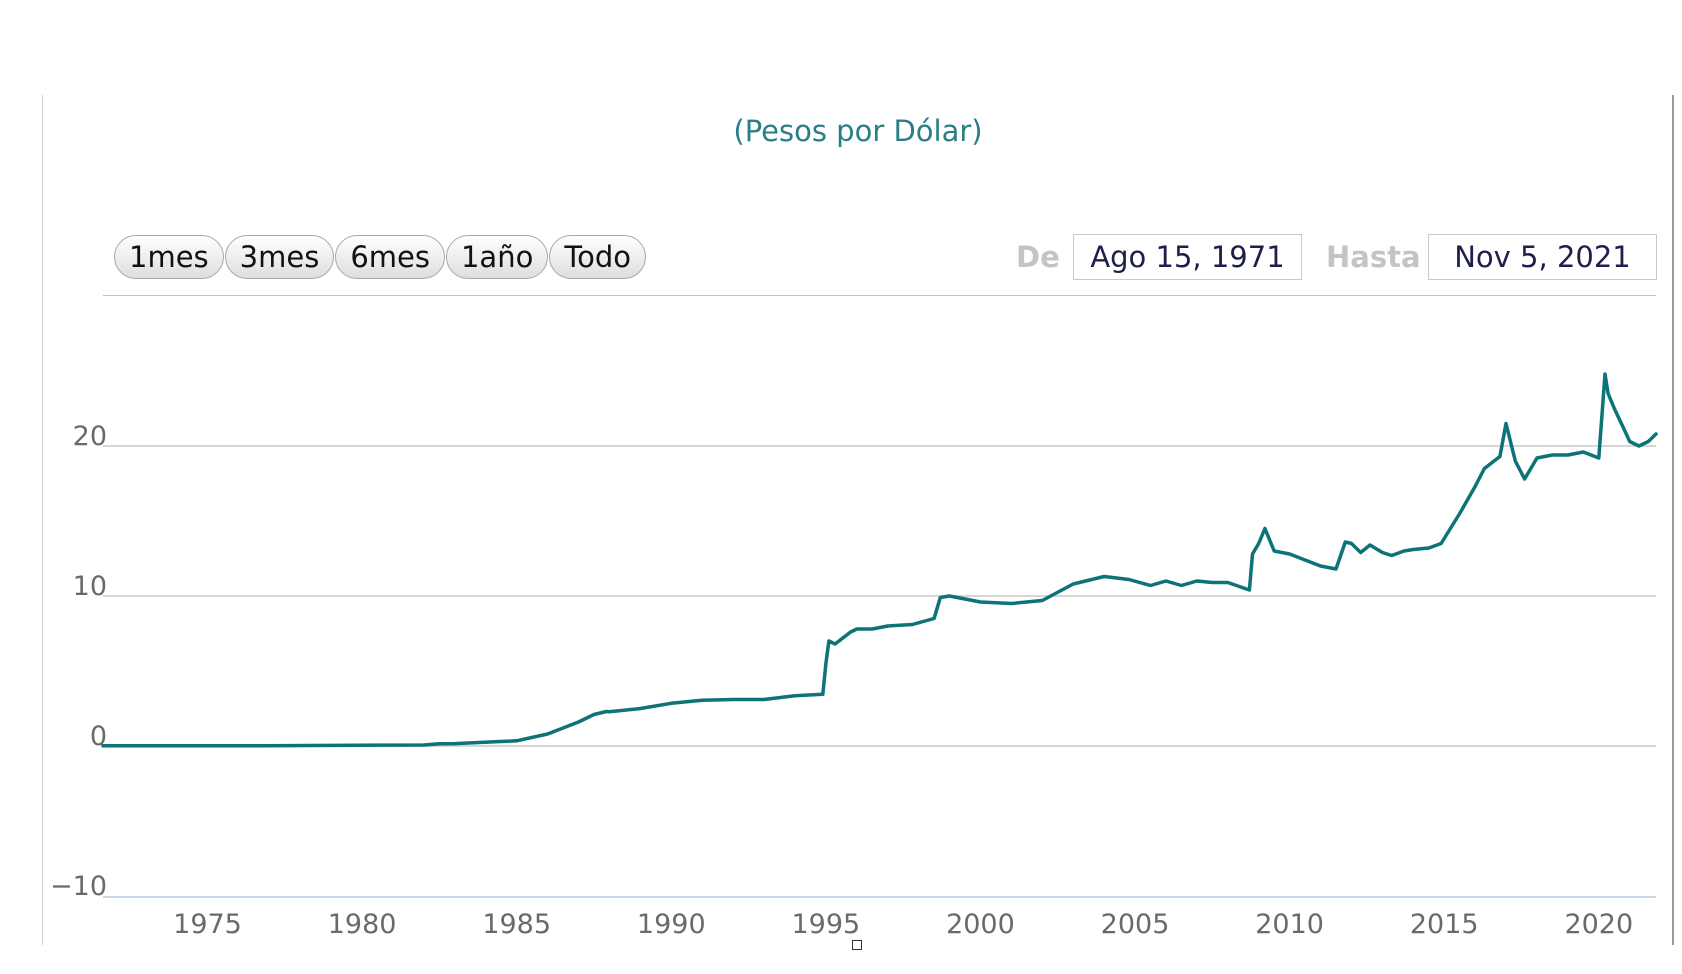 The image size is (1682, 974). What do you see at coordinates (1673, 520) in the screenshot?
I see `chart-frame-right-border` at bounding box center [1673, 520].